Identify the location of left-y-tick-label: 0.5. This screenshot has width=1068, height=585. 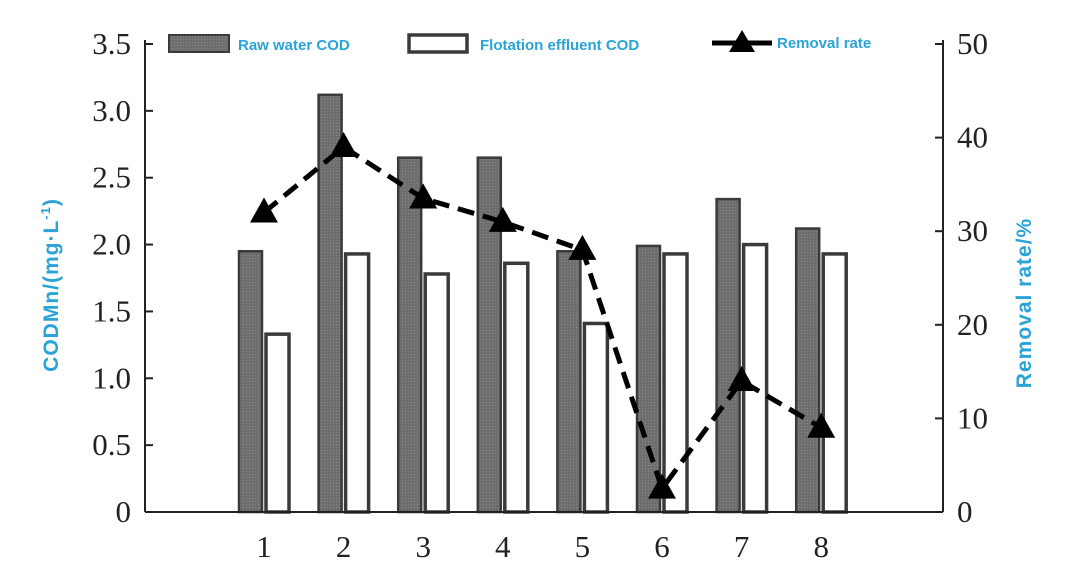
(111, 444).